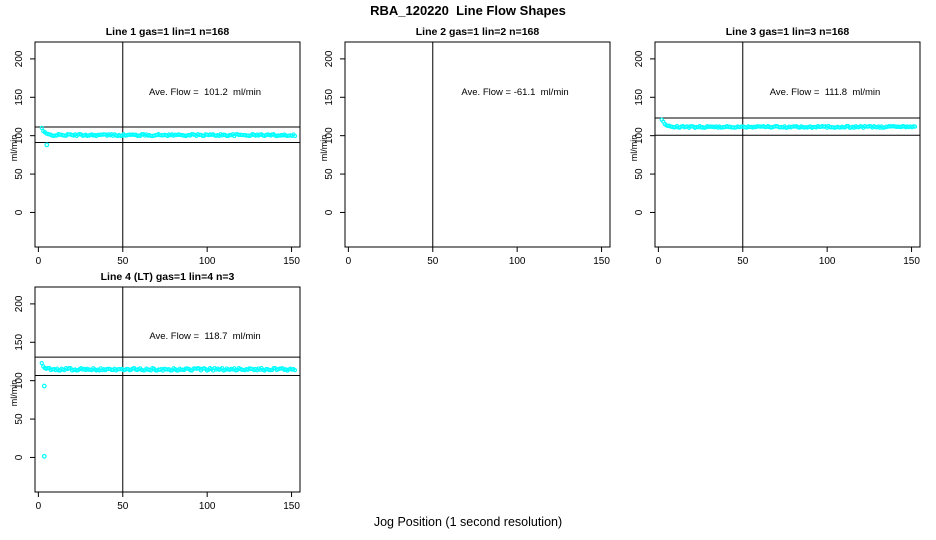 This screenshot has height=540, width=936. What do you see at coordinates (468, 10) in the screenshot?
I see `figure-title: RBA_120220 Line Flow Shapes` at bounding box center [468, 10].